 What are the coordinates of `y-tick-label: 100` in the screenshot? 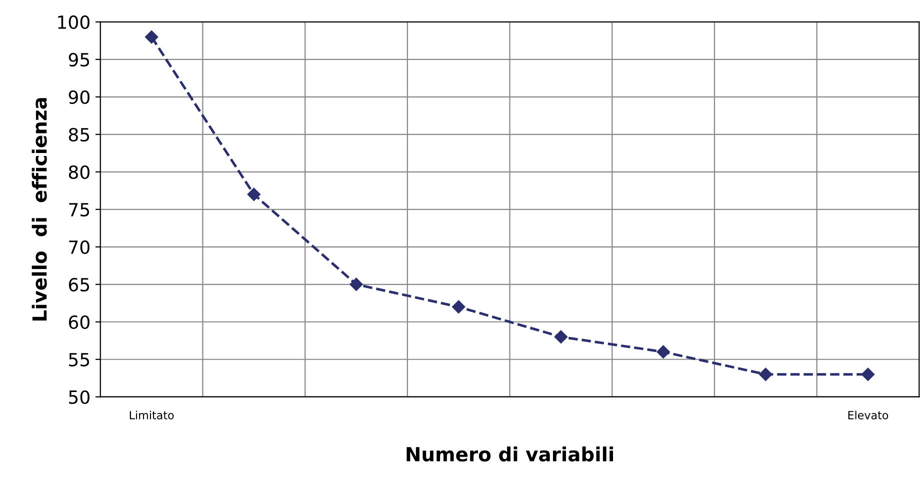 It's located at (74, 22).